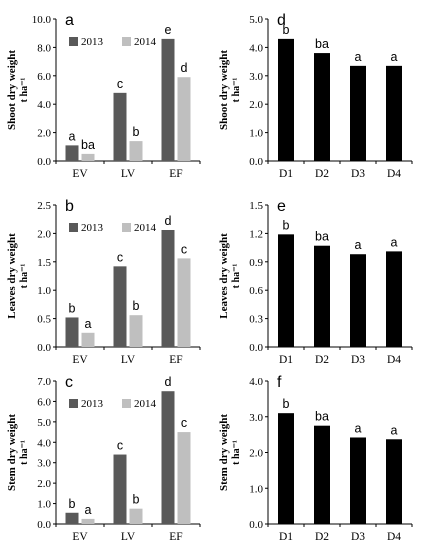  Describe the element at coordinates (44, 464) in the screenshot. I see `y-tick-label: 3.0` at that location.